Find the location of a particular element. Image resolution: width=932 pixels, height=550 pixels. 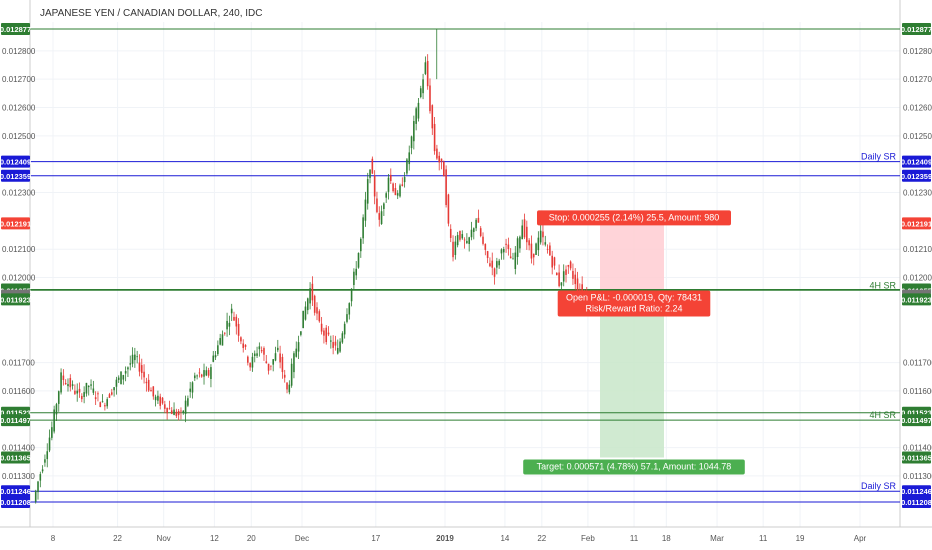

level-badge-right: 0.011246 is located at coordinates (916, 491).